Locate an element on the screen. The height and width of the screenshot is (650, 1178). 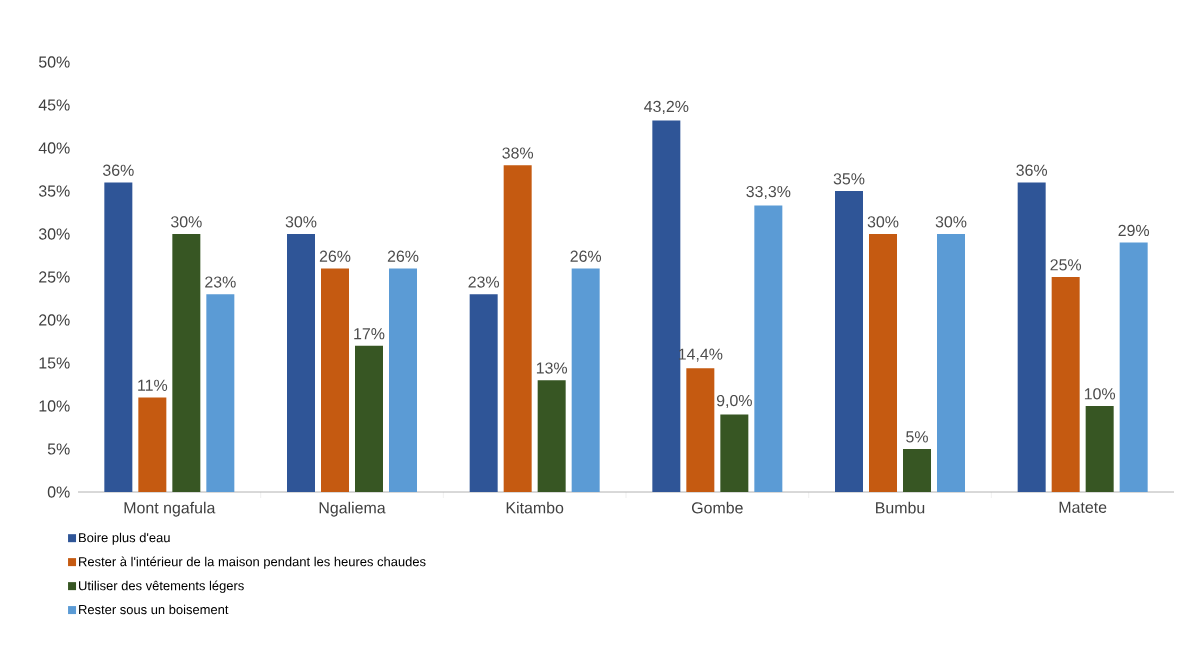
data-label: 33,3% is located at coordinates (768, 192).